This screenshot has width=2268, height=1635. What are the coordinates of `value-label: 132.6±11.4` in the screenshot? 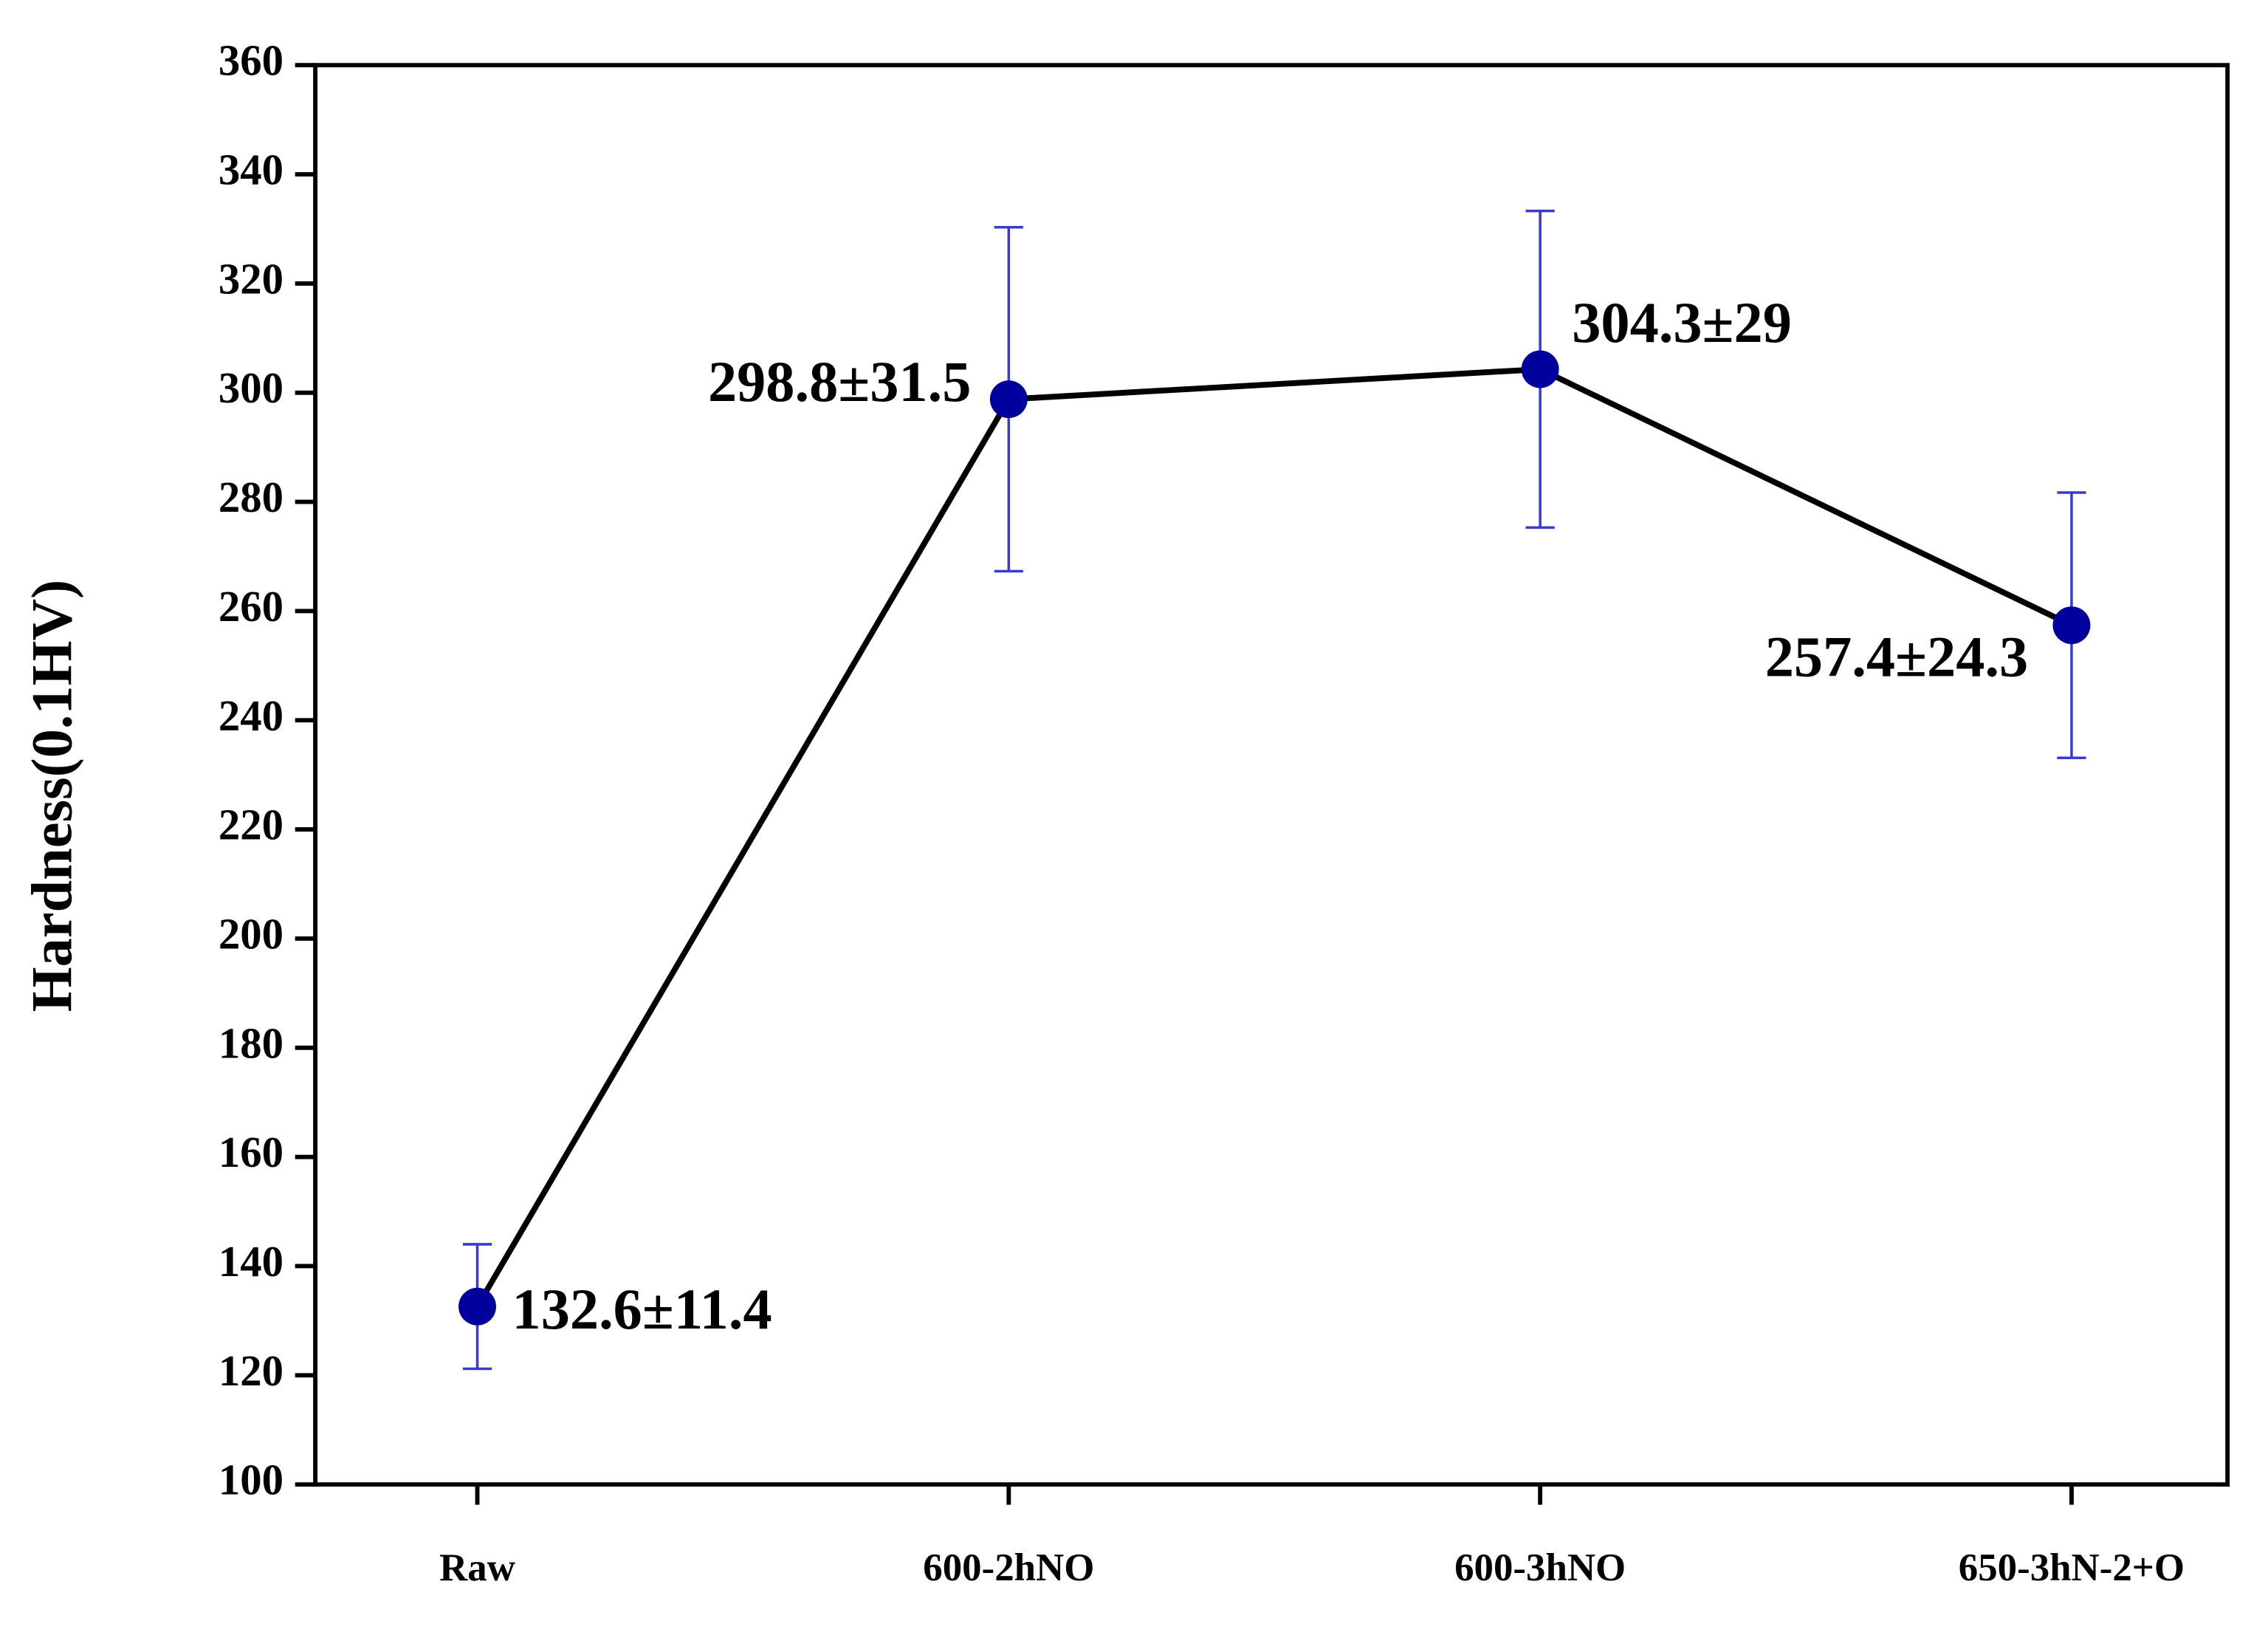 It's located at (642, 1309).